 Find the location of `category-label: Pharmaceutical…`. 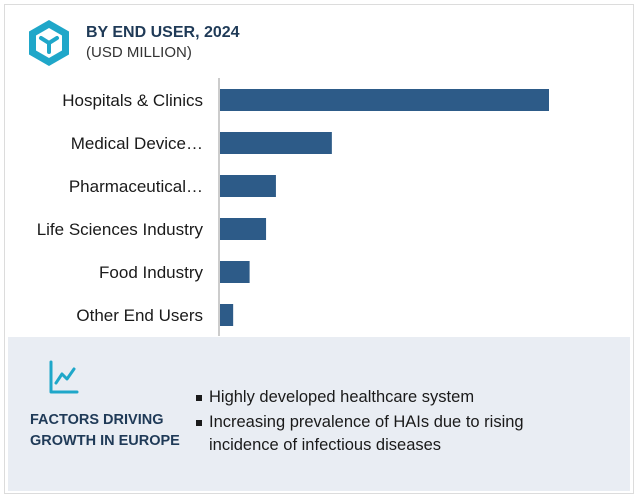

category-label: Pharmaceutical… is located at coordinates (136, 186).